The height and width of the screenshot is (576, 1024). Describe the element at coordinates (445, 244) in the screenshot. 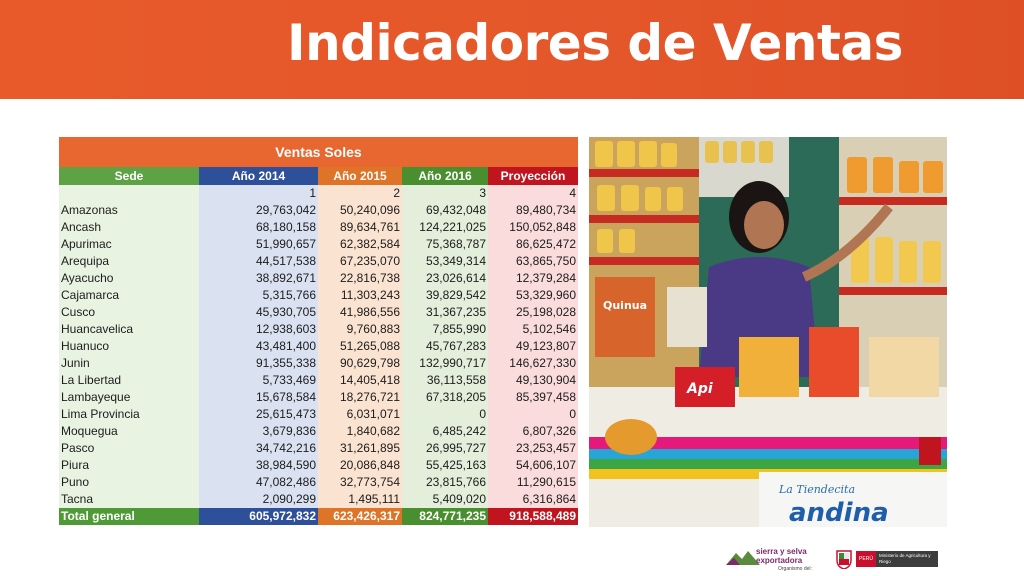

I see `value-cell: 75,368,787` at that location.